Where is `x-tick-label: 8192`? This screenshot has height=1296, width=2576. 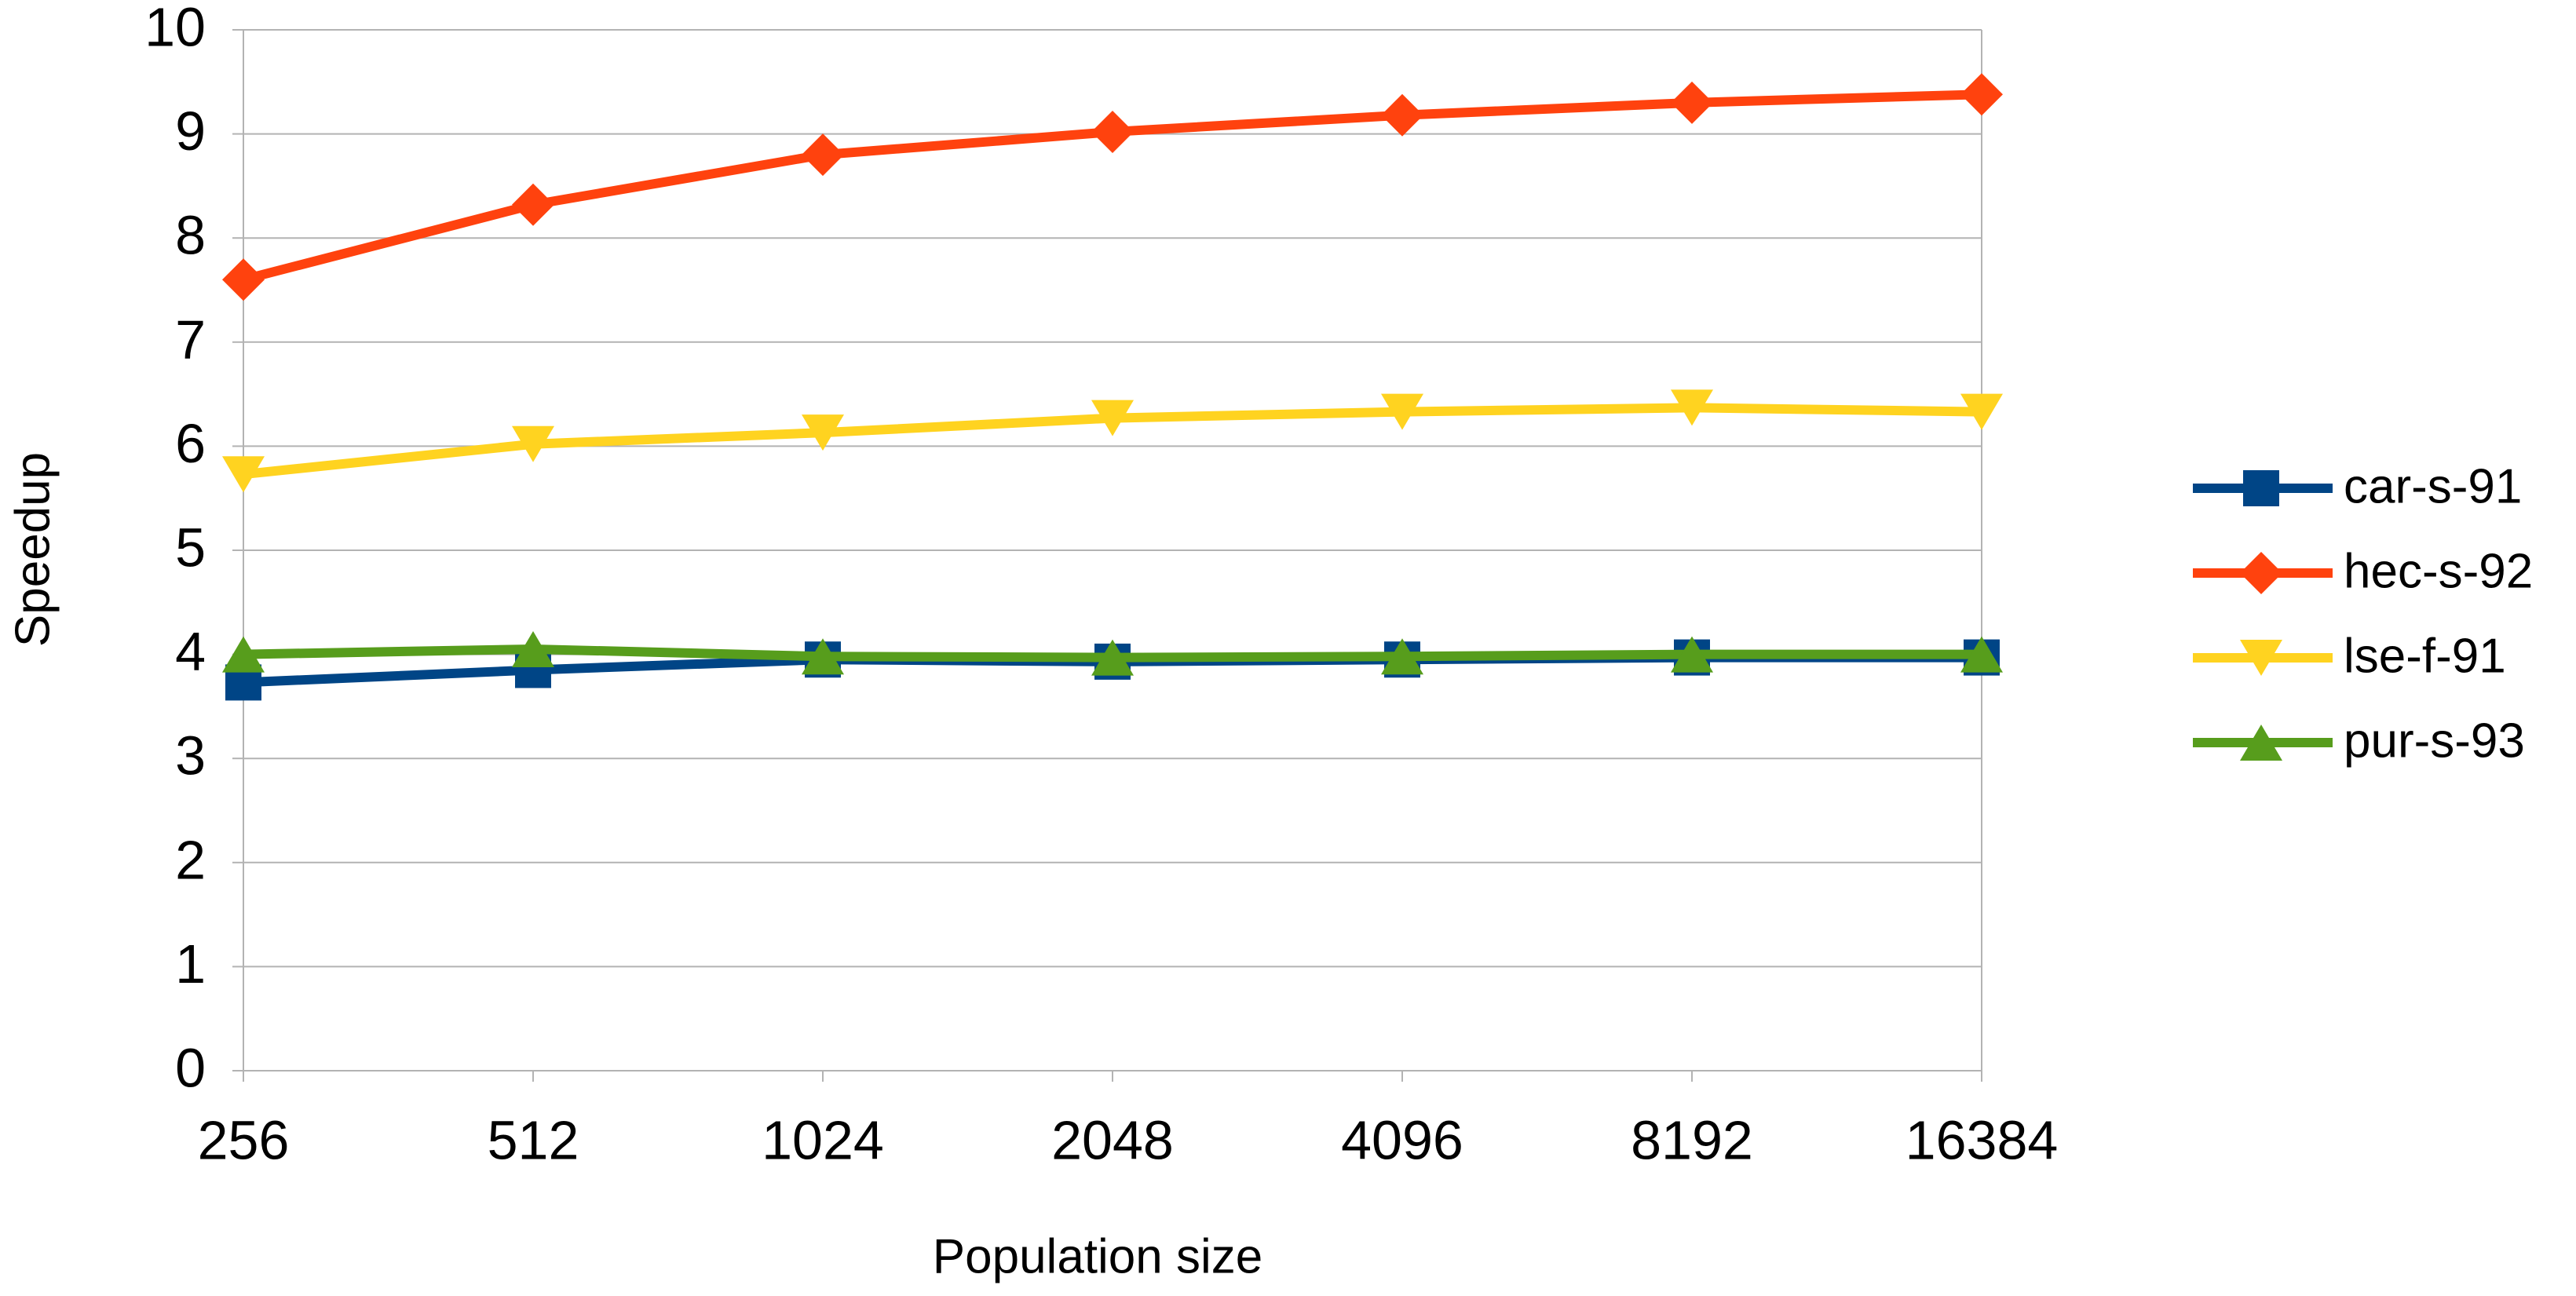
x-tick-label: 8192 is located at coordinates (1692, 1139).